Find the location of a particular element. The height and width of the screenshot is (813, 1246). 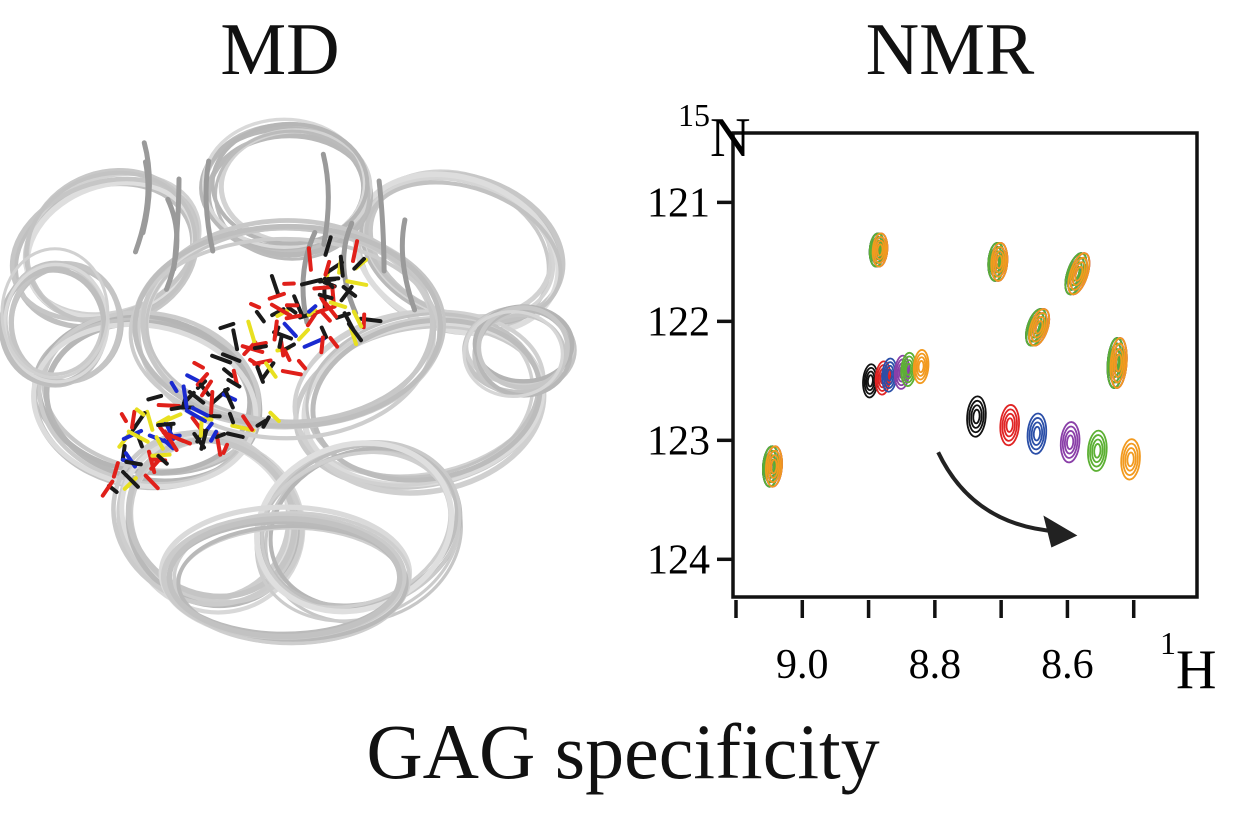

x-axis-label: 1H is located at coordinates (1188, 663).